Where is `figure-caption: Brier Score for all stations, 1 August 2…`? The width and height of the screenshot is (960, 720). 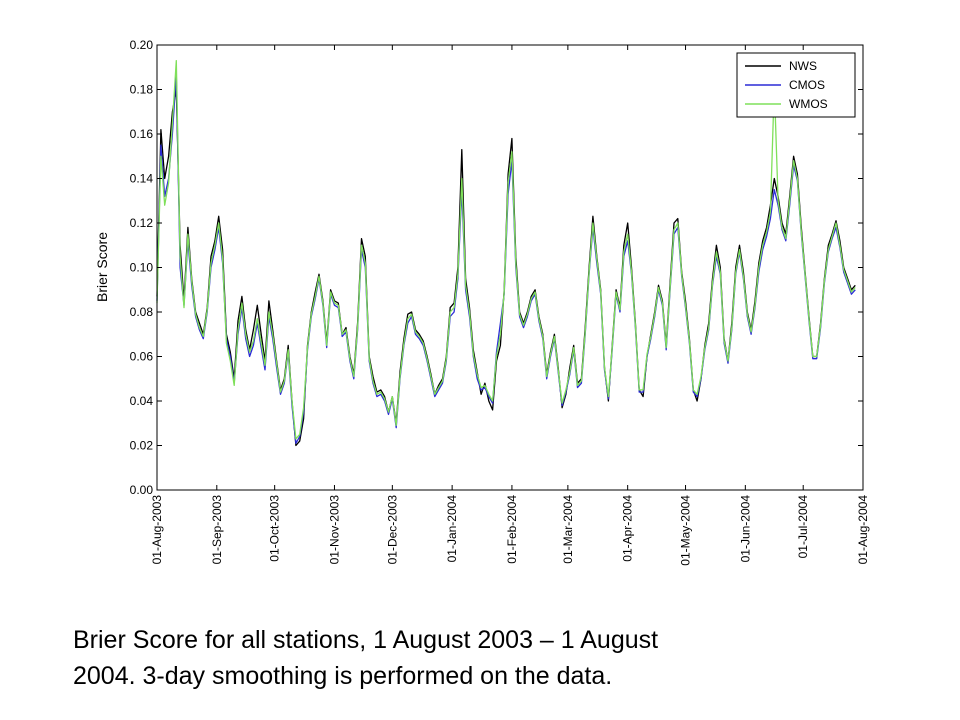 figure-caption: Brier Score for all stations, 1 August 2… is located at coordinates (493, 658).